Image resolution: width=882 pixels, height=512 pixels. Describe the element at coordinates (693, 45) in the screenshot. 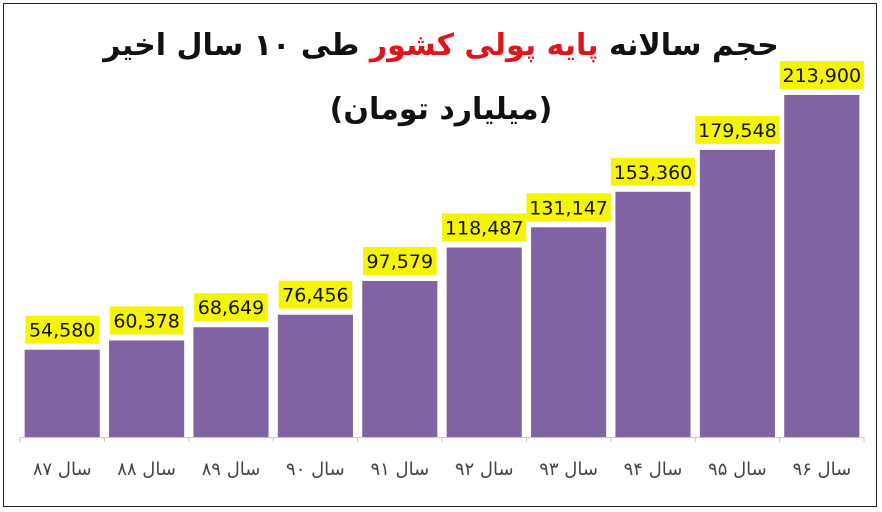

I see `title-part-before: حجم سالانه` at that location.